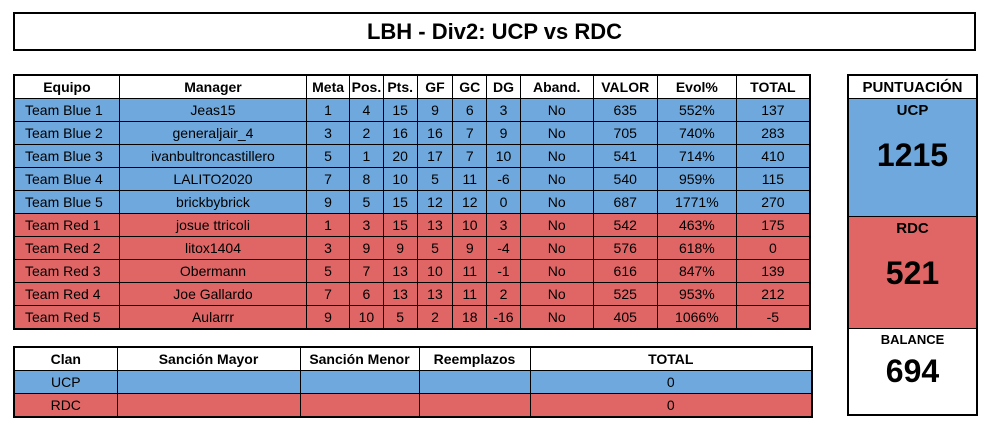 Image resolution: width=991 pixels, height=429 pixels. Describe the element at coordinates (773, 202) in the screenshot. I see `total-value: 270` at that location.